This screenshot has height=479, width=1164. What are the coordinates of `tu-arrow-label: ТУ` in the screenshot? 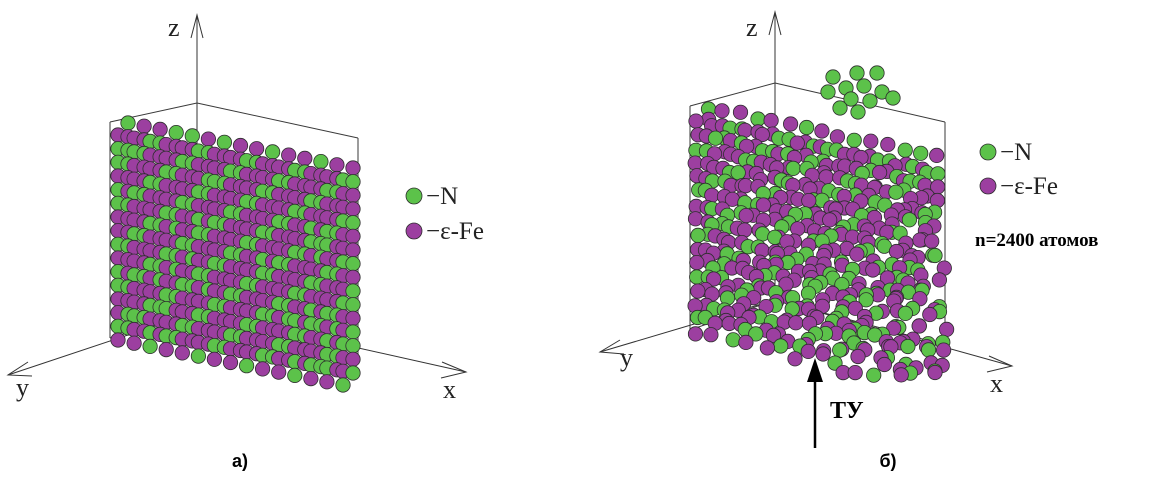 It's located at (847, 411).